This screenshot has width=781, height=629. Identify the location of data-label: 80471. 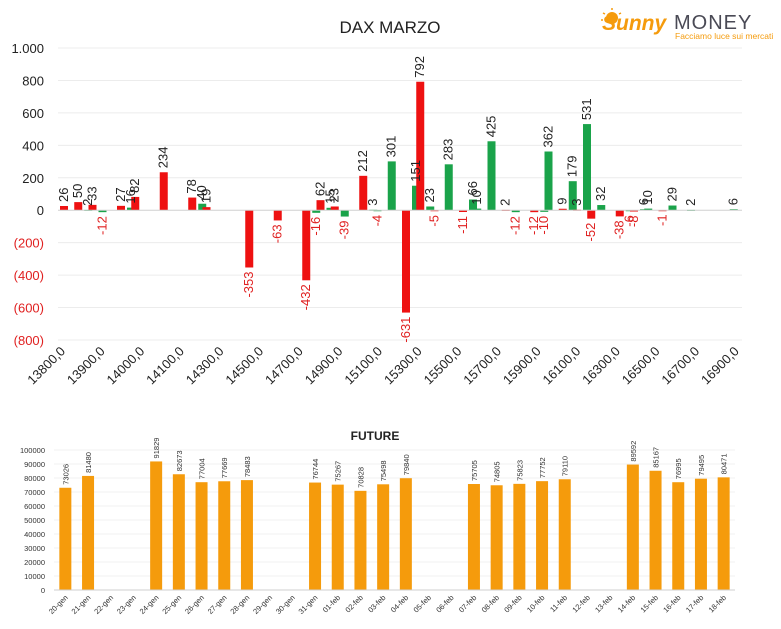
(724, 463).